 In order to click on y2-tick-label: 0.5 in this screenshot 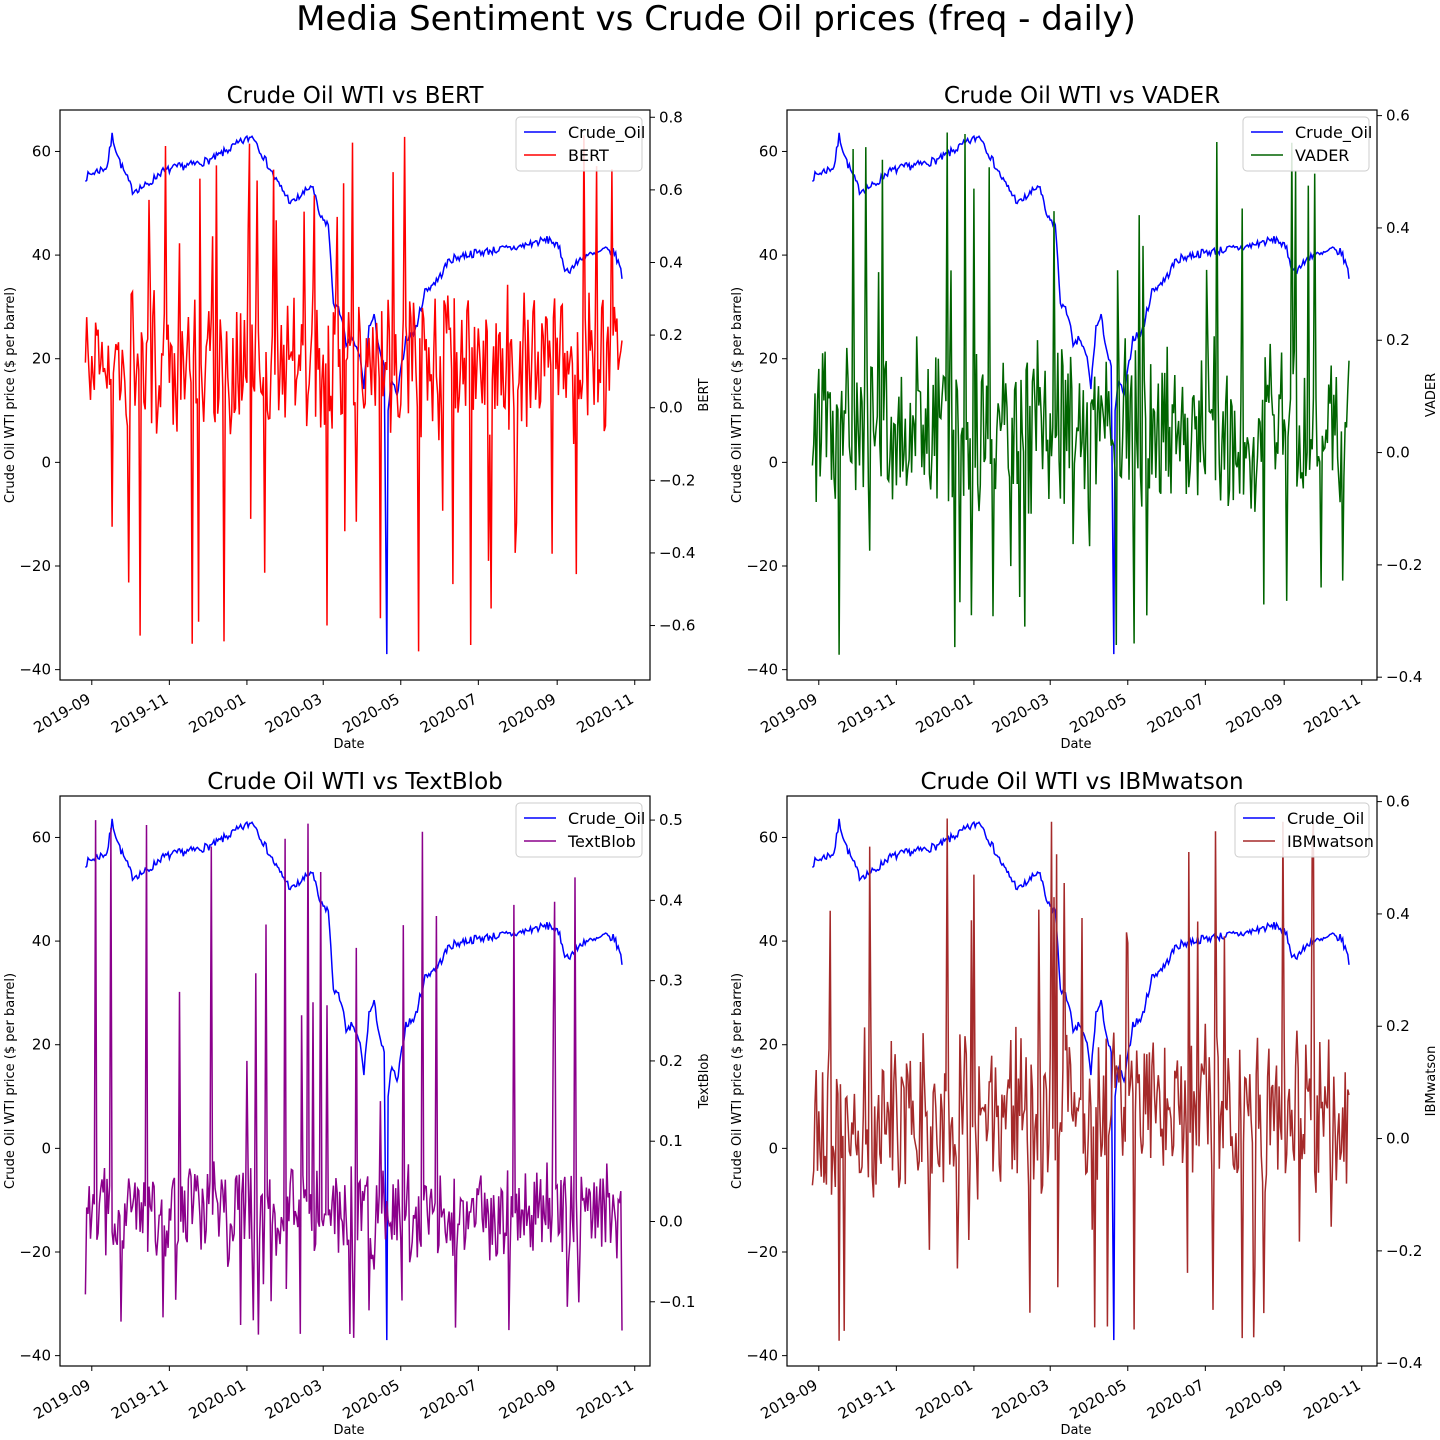, I will do `click(671, 820)`.